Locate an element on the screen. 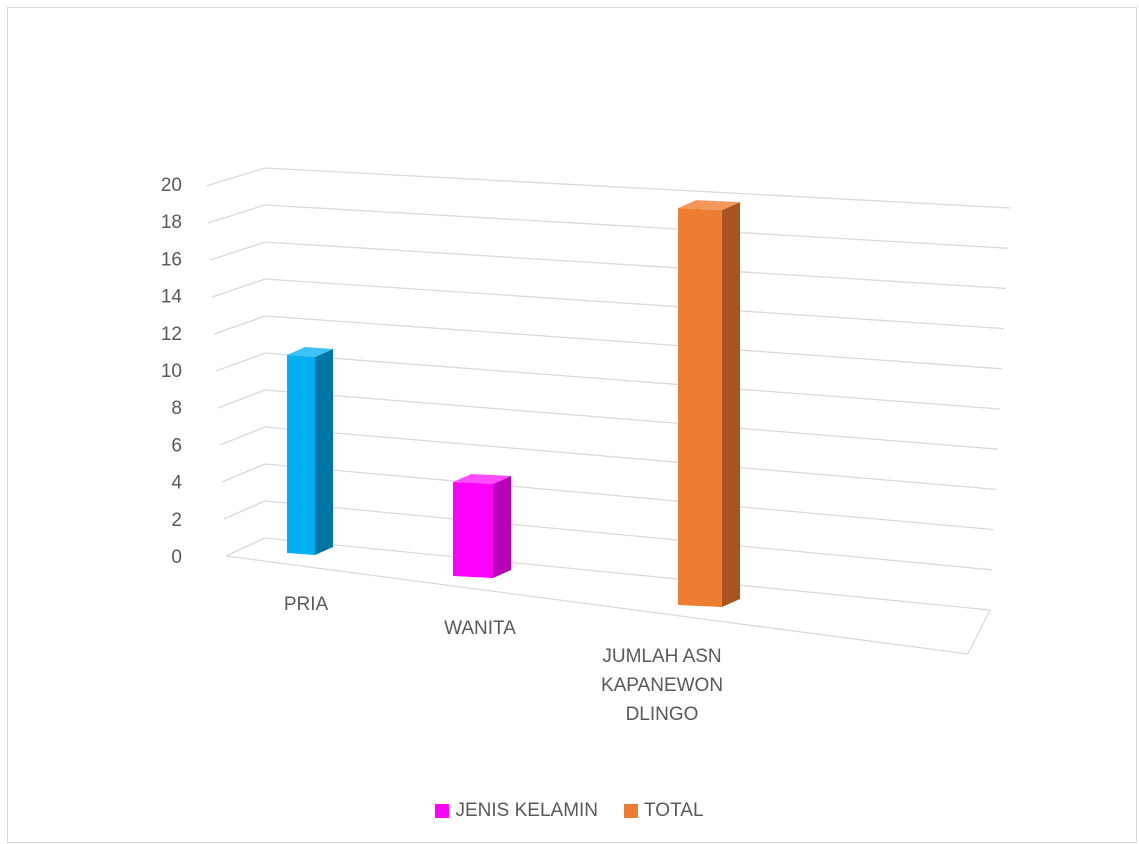 Image resolution: width=1139 pixels, height=844 pixels. floor-right-edge is located at coordinates (979, 632).